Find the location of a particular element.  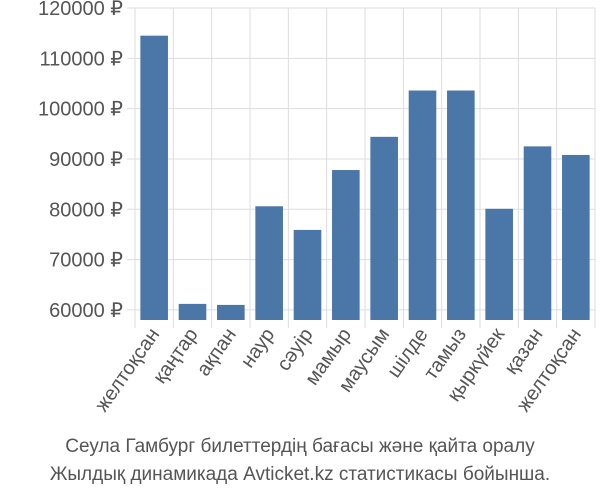

x-tick-label: наур is located at coordinates (258, 348).